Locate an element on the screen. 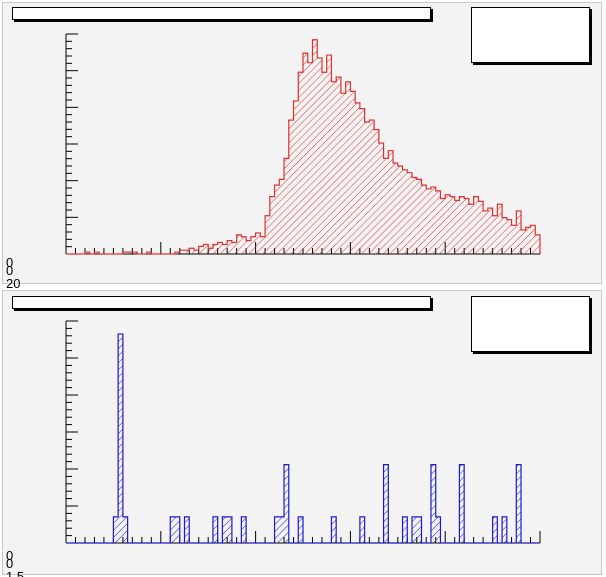  bottom-histogram-title-box is located at coordinates (221, 302).